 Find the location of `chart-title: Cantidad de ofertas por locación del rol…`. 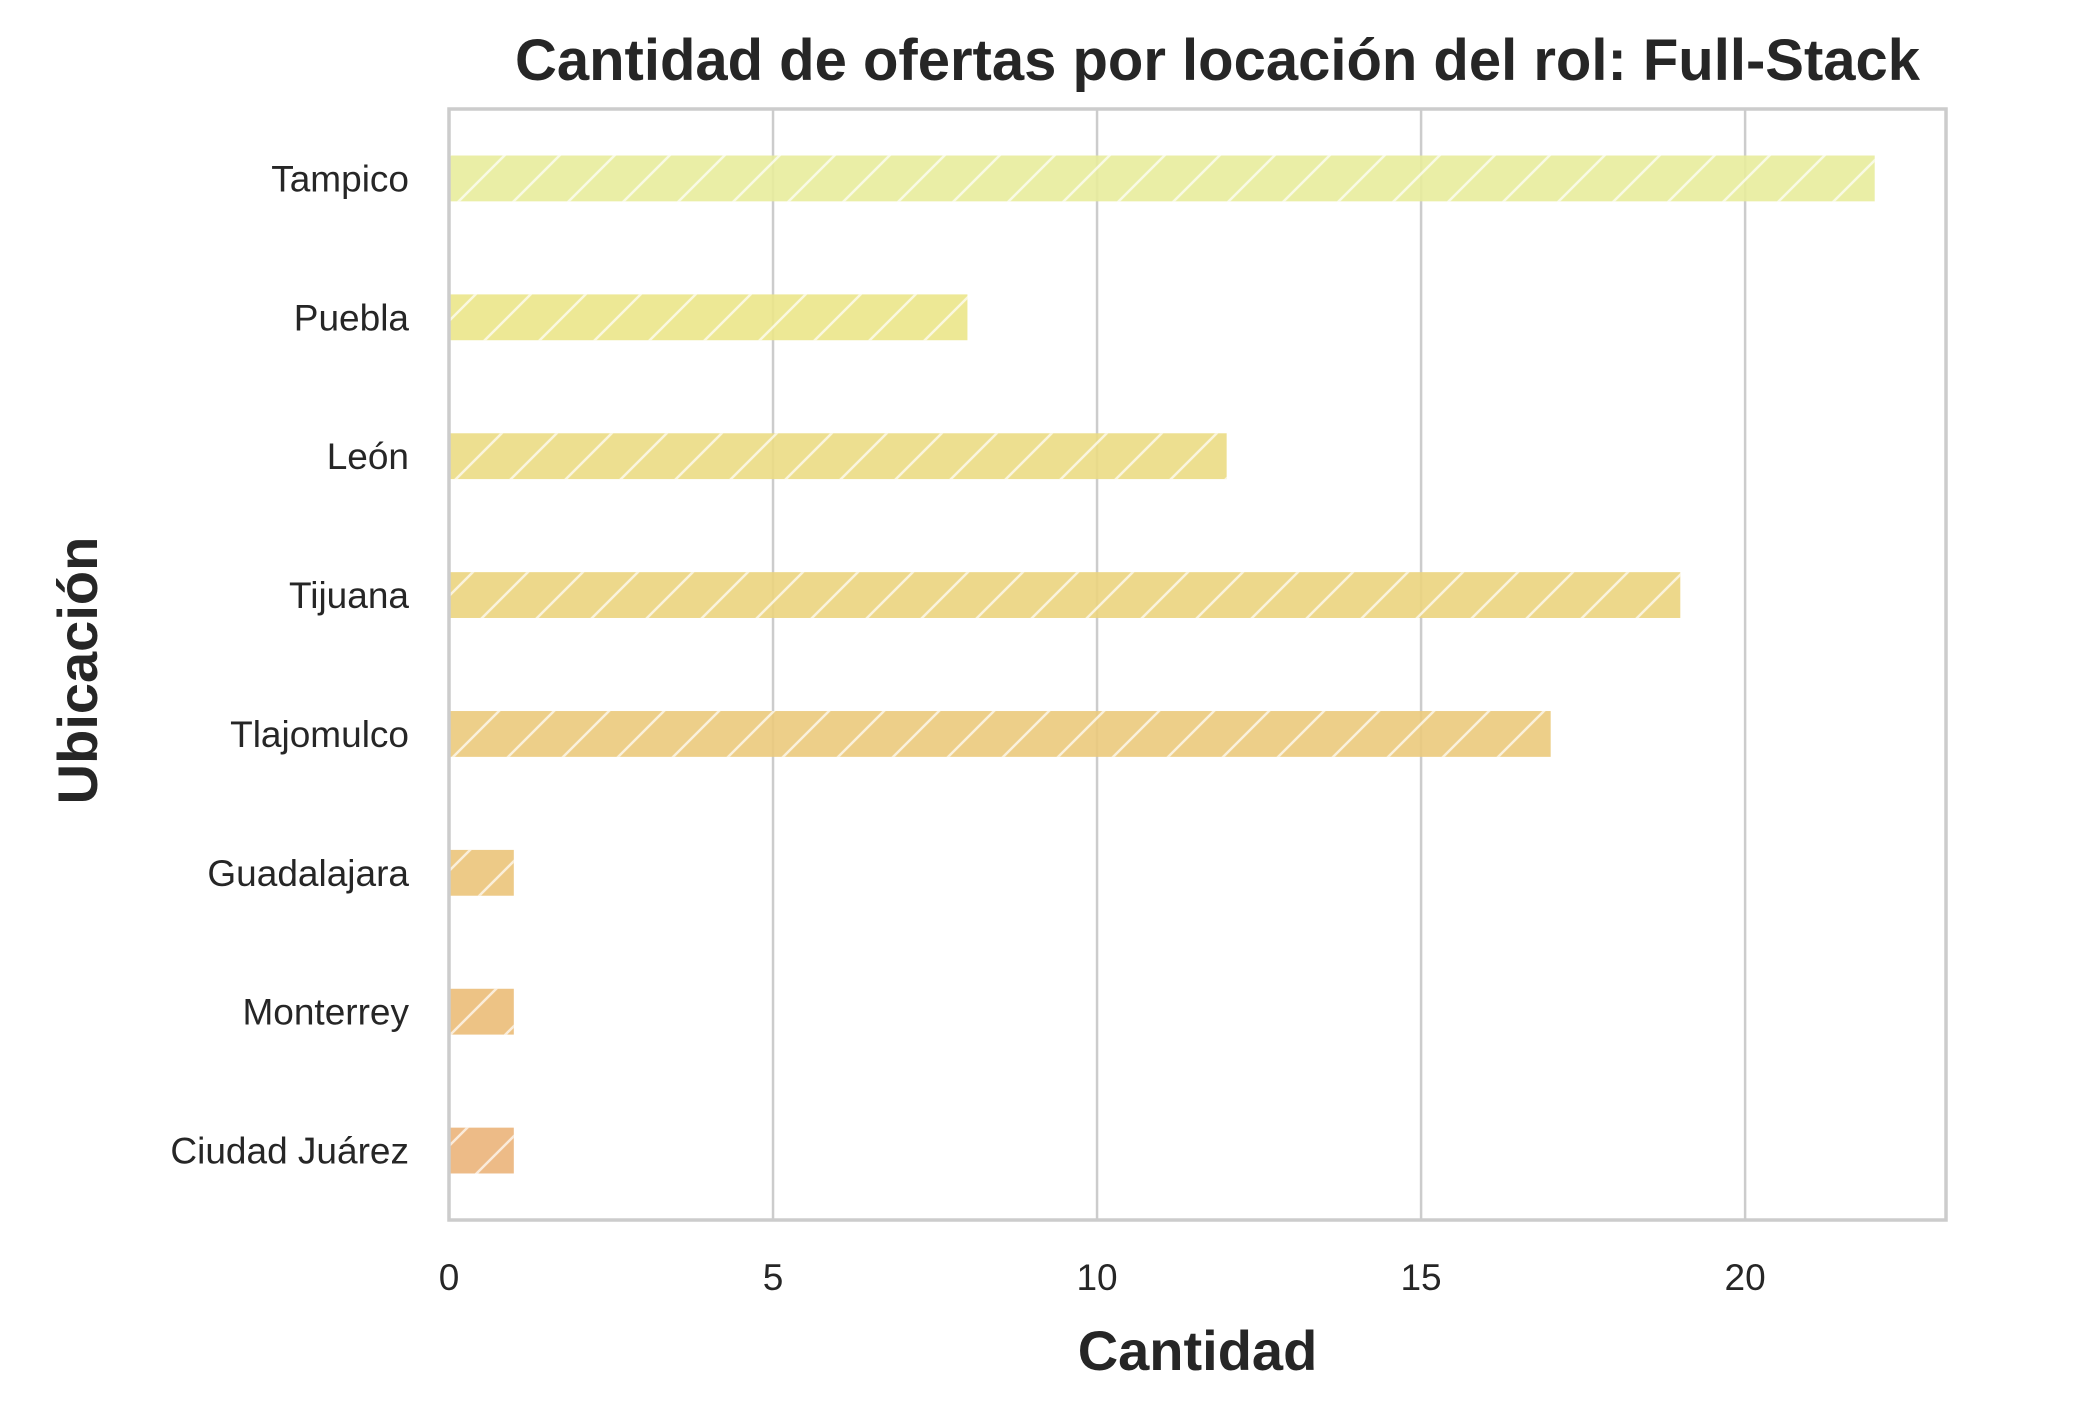

chart-title: Cantidad de ofertas por locación del rol… is located at coordinates (1218, 60).